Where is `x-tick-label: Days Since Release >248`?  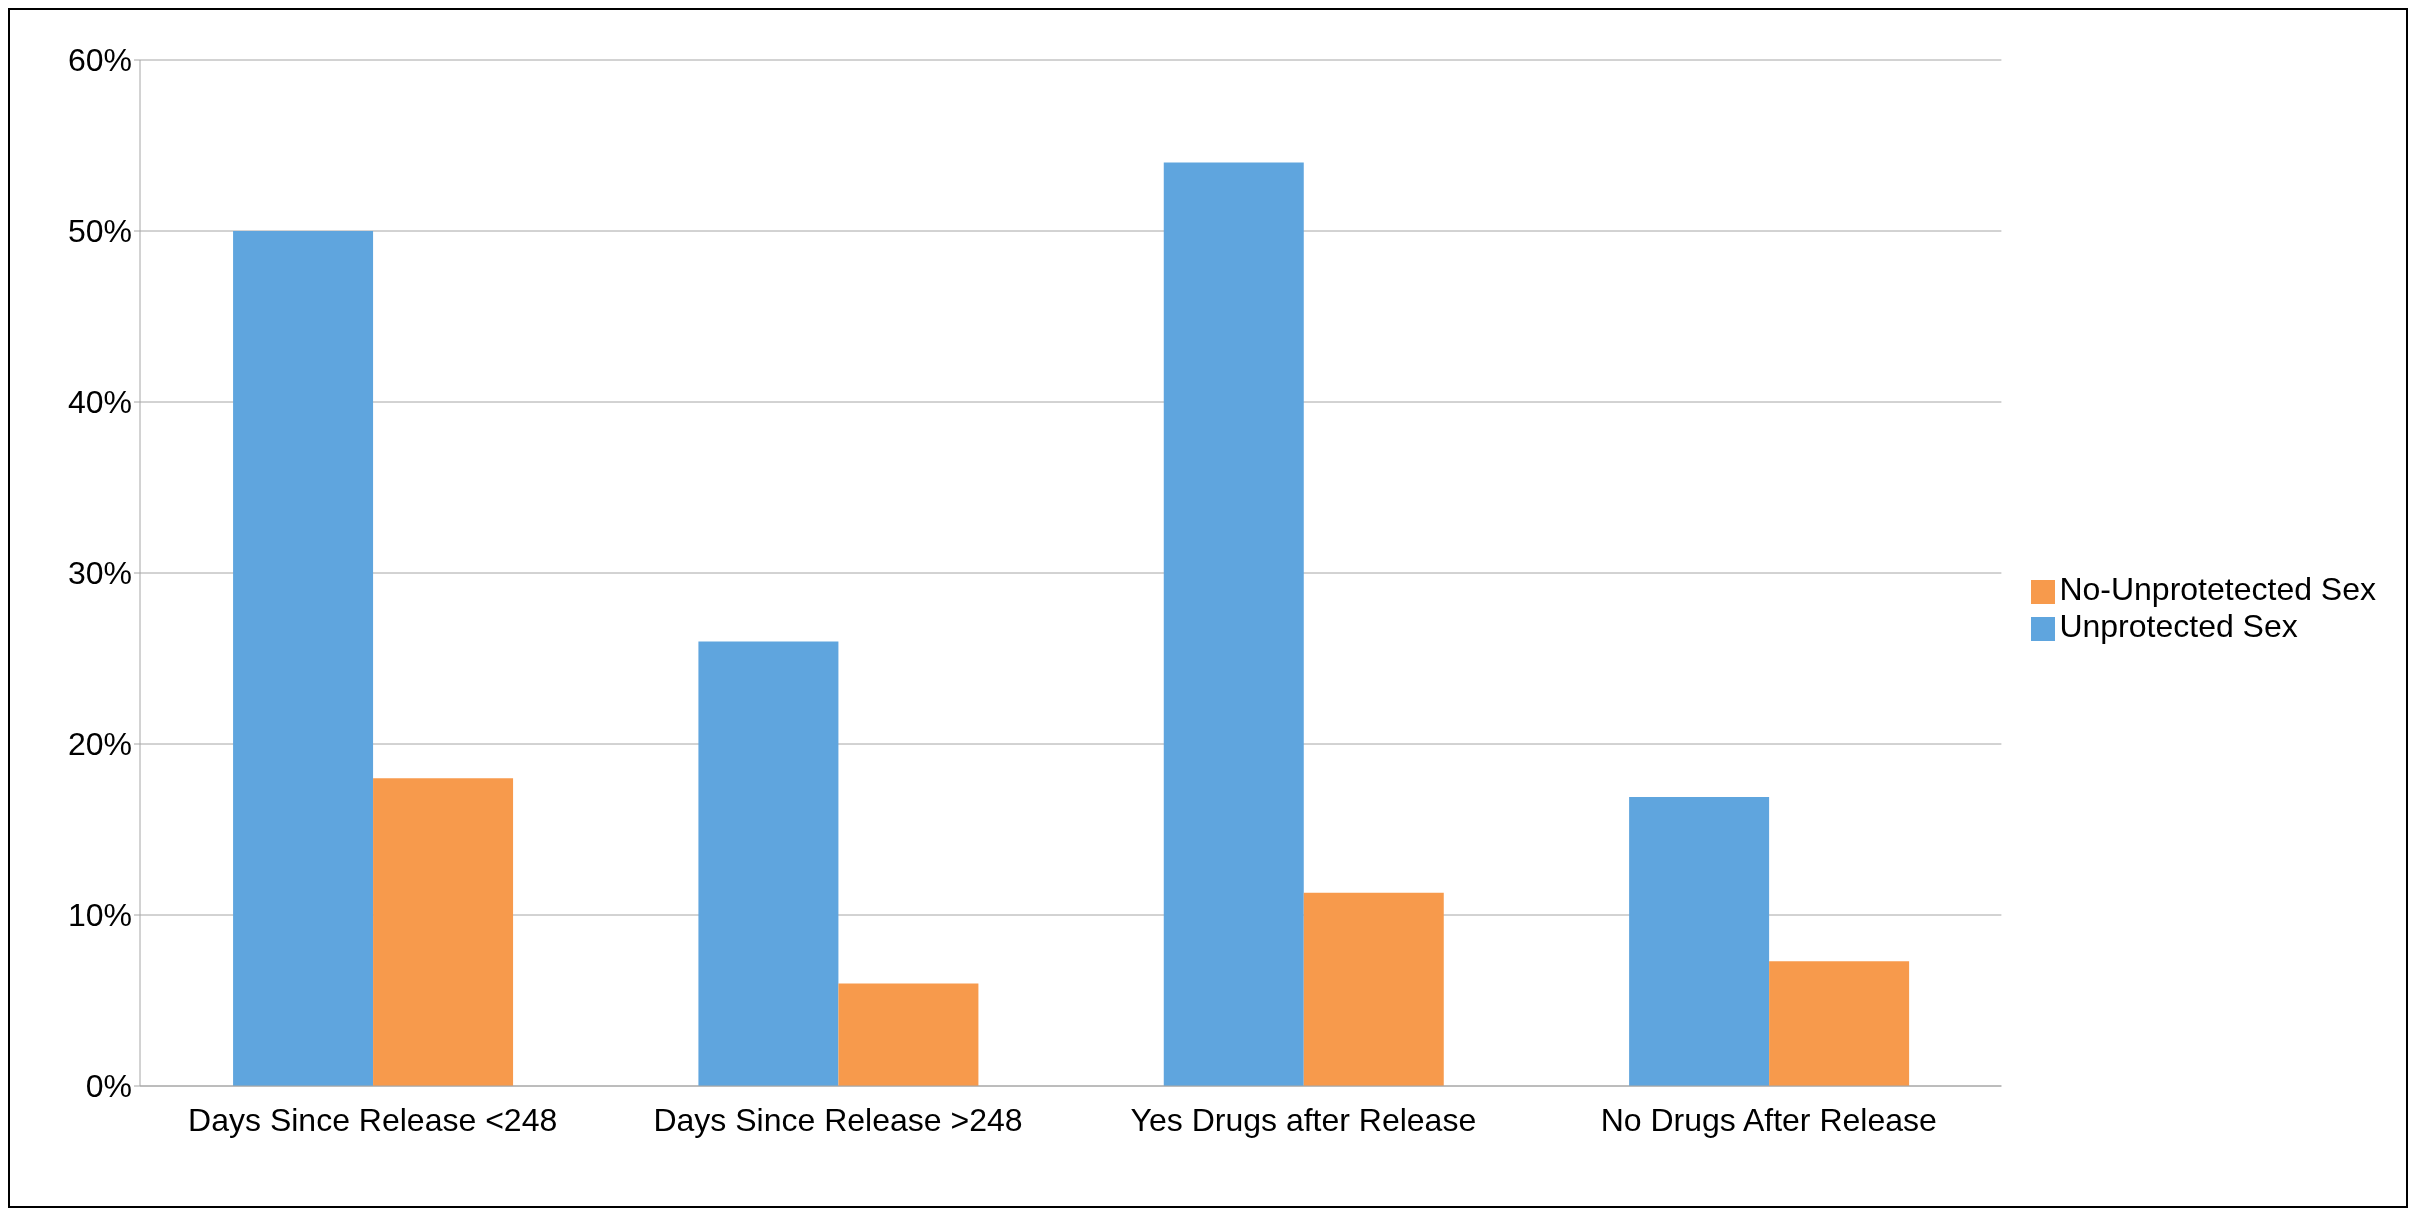
x-tick-label: Days Since Release >248 is located at coordinates (838, 1119).